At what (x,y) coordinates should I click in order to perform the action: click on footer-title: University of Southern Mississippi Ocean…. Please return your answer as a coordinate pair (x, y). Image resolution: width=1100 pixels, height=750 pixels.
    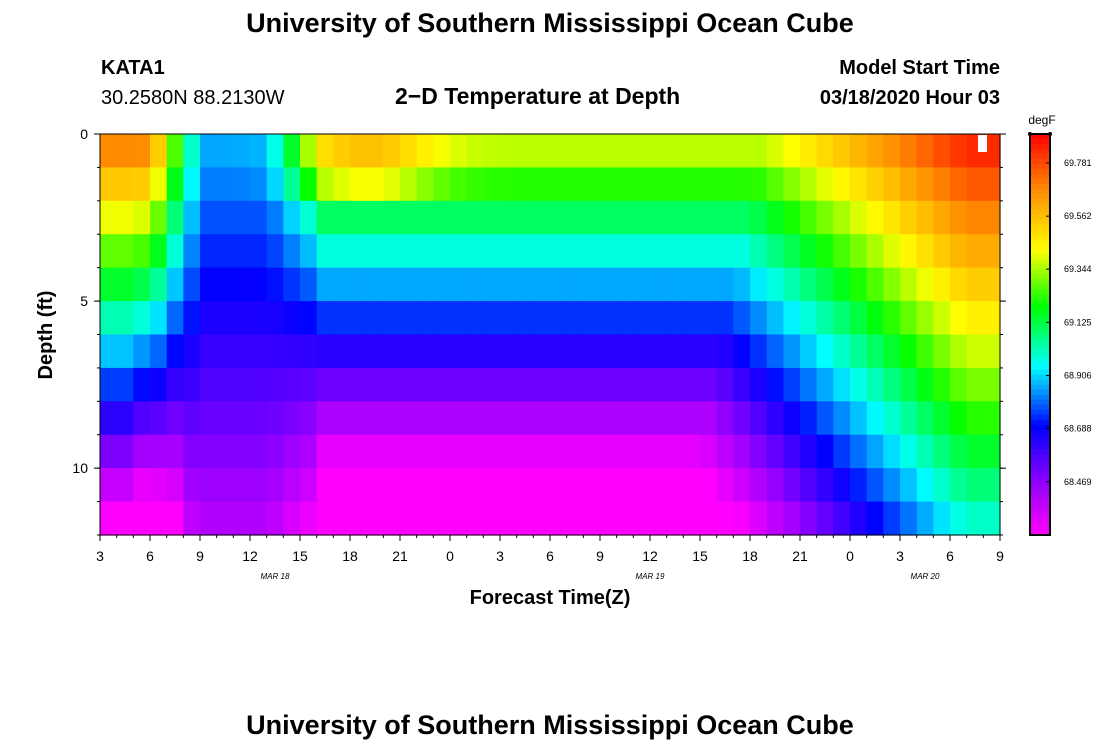
    Looking at the image, I should click on (550, 725).